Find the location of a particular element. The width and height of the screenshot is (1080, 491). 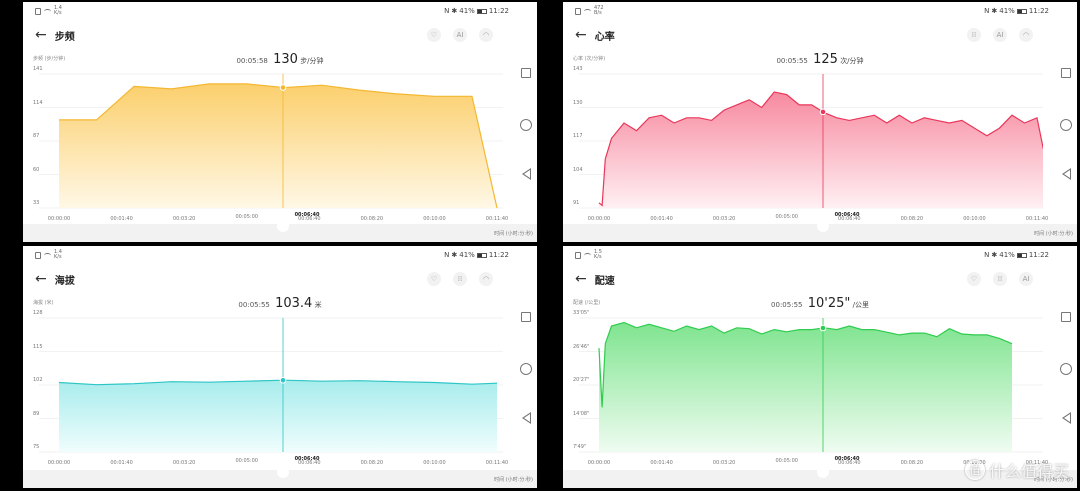

metric-switch-icons: ♡ AI ◠ is located at coordinates (460, 35).